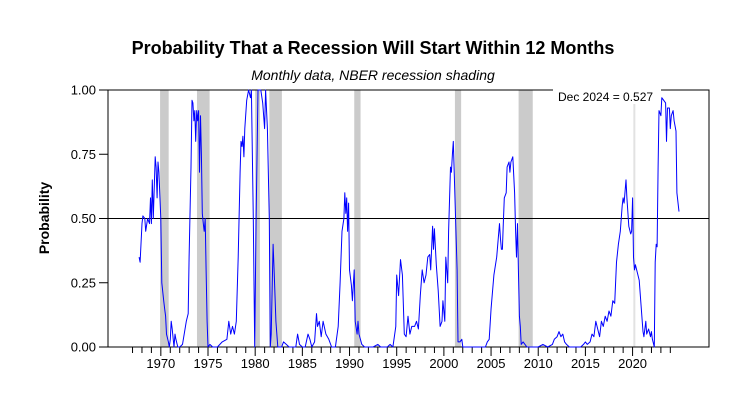 Image resolution: width=746 pixels, height=412 pixels. I want to click on annotation-background, so click(607, 96).